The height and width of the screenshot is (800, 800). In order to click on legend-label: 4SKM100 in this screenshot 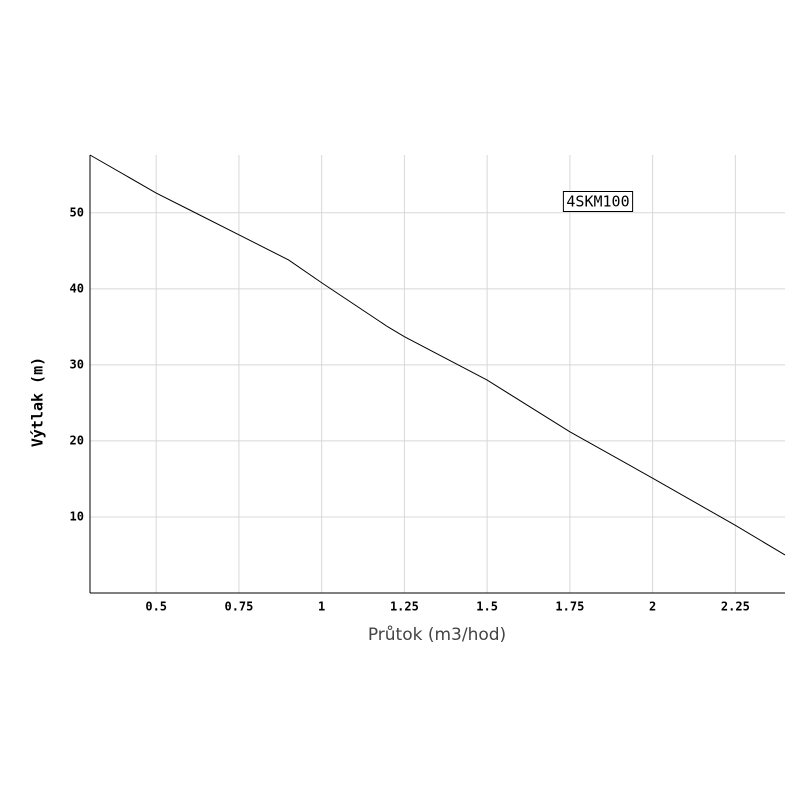, I will do `click(597, 202)`.